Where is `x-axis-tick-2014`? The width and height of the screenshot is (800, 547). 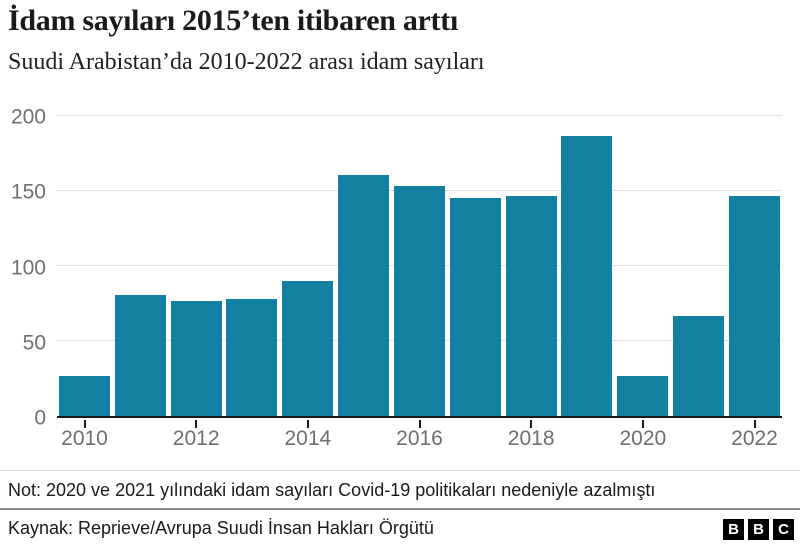
x-axis-tick-2014 is located at coordinates (307, 424).